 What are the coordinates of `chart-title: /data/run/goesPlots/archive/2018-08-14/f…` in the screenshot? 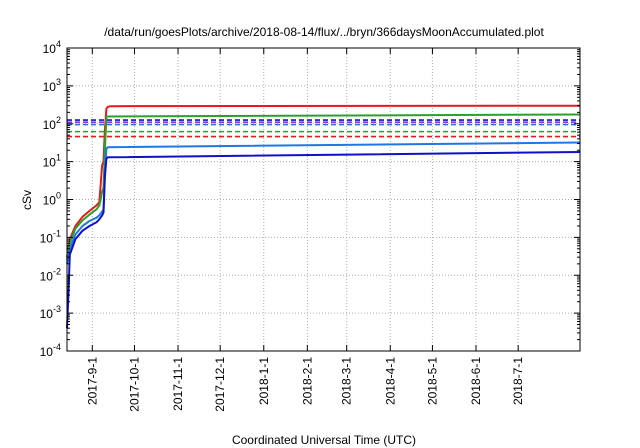 It's located at (324, 32).